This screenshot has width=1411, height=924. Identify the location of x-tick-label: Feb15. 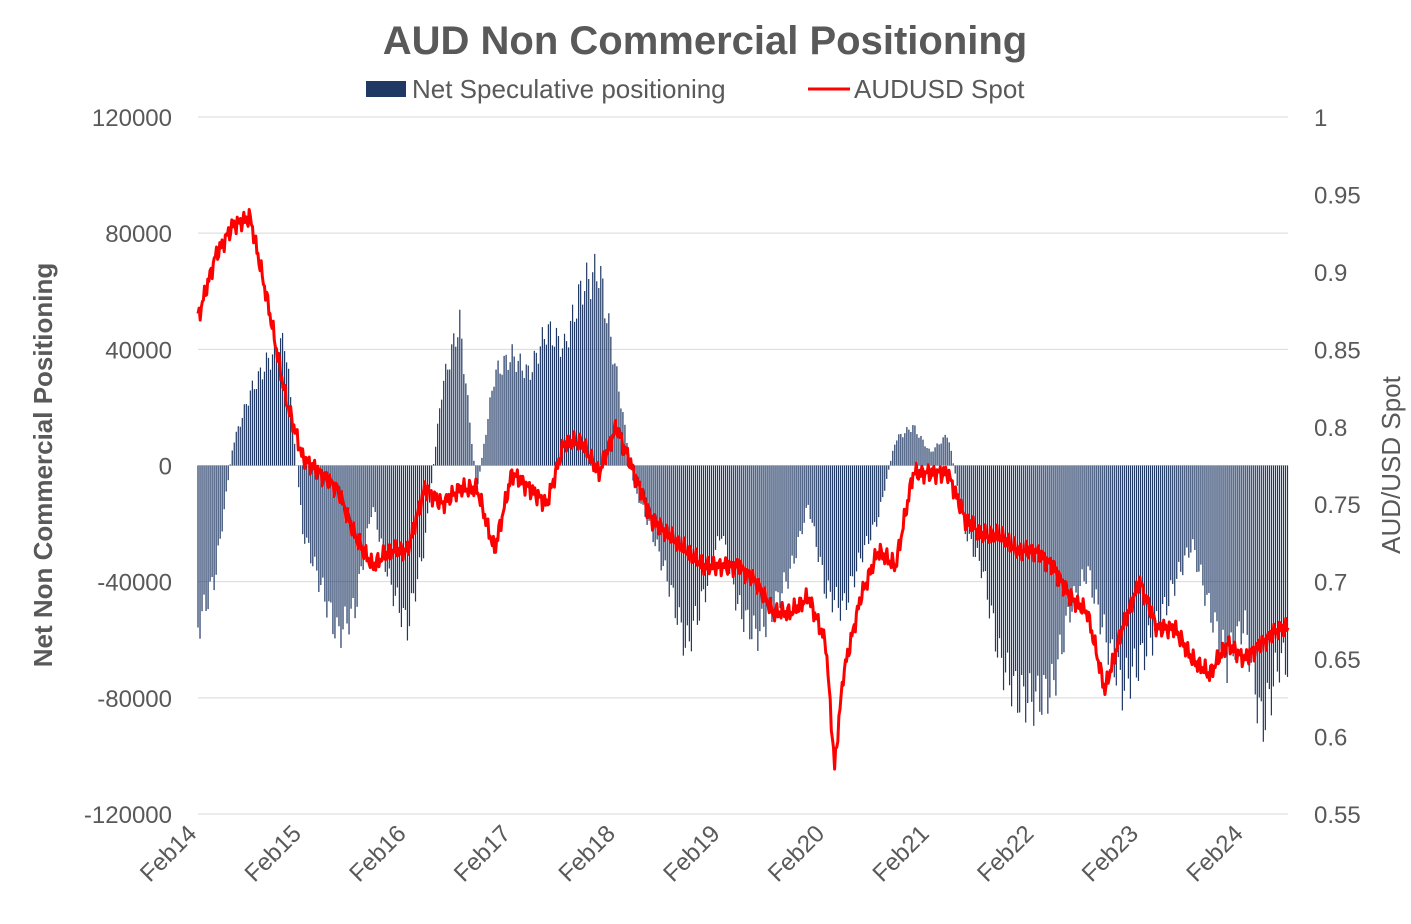
(273, 853).